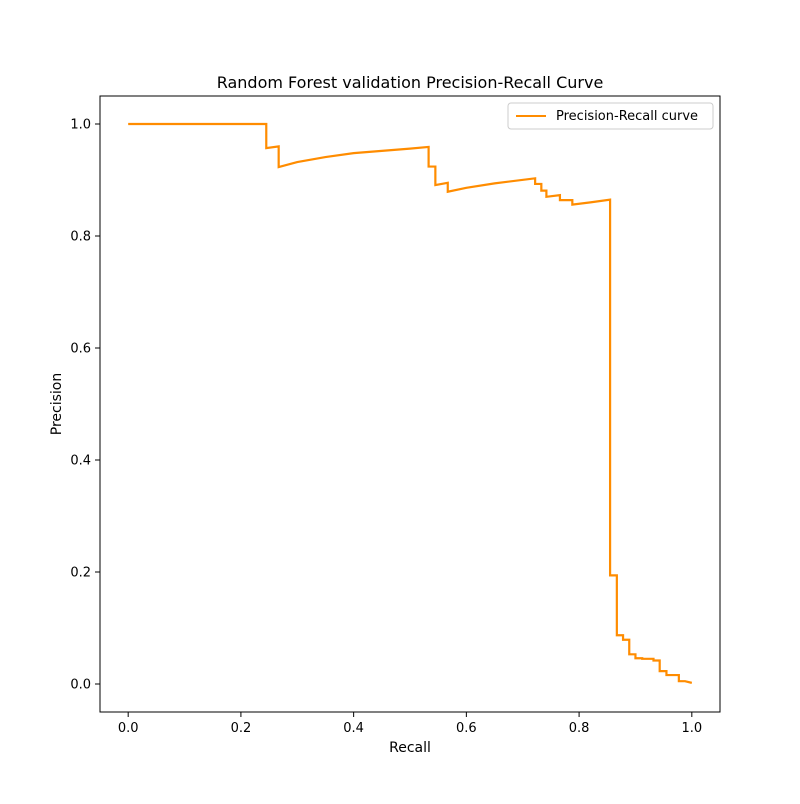 The width and height of the screenshot is (800, 804). What do you see at coordinates (579, 728) in the screenshot?
I see `x-tick-label: 0.8` at bounding box center [579, 728].